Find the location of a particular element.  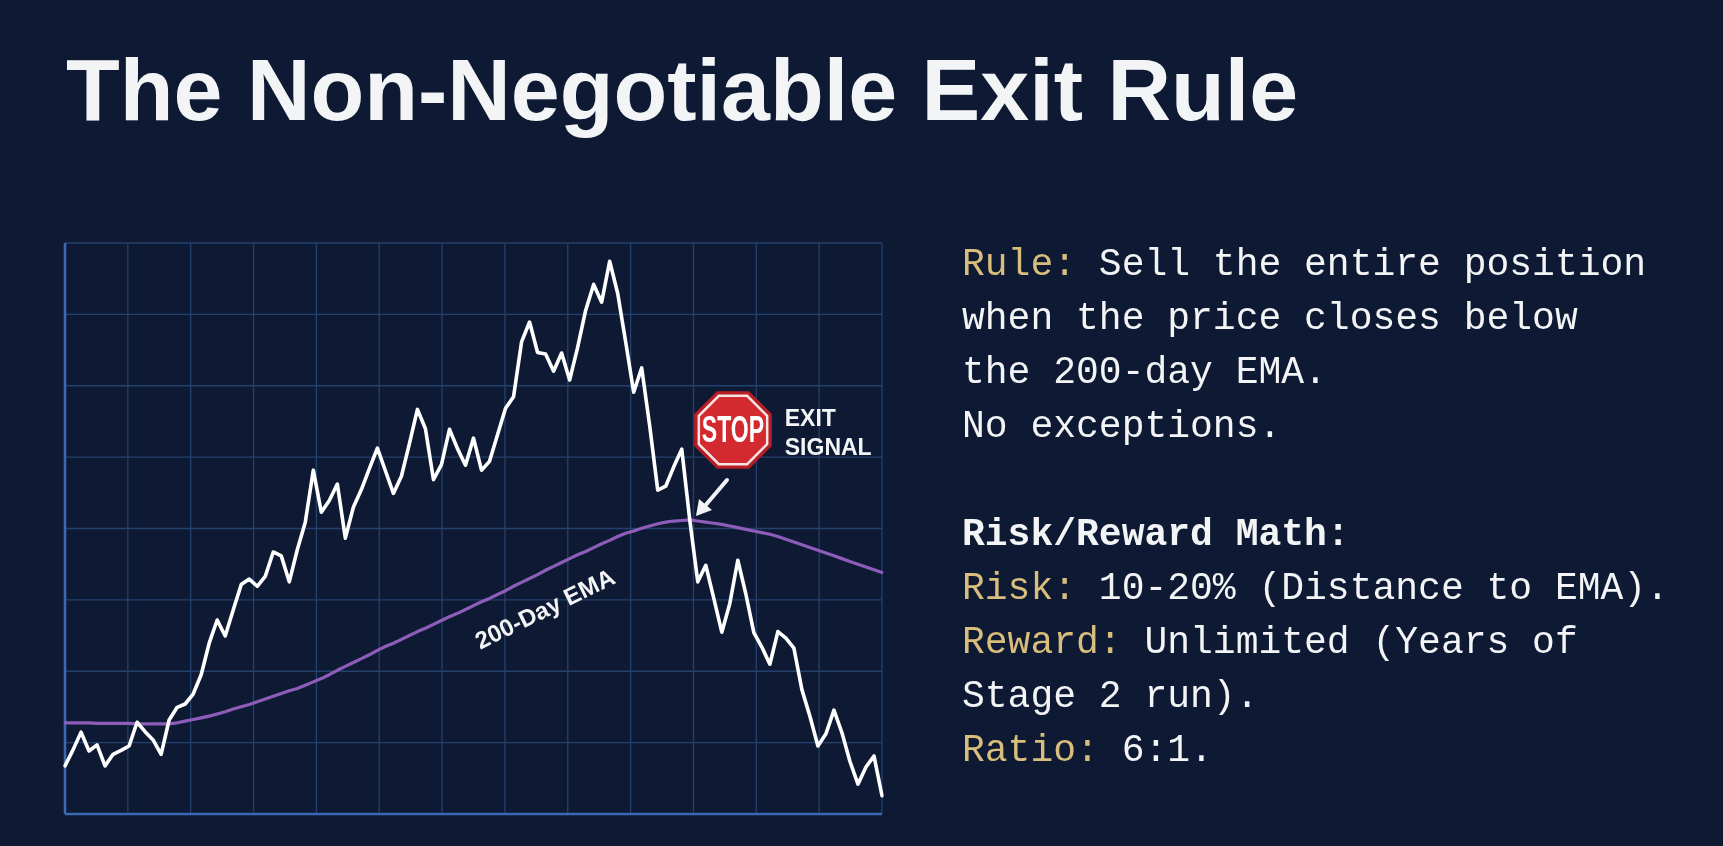

text: No exceptions. is located at coordinates (1122, 427).